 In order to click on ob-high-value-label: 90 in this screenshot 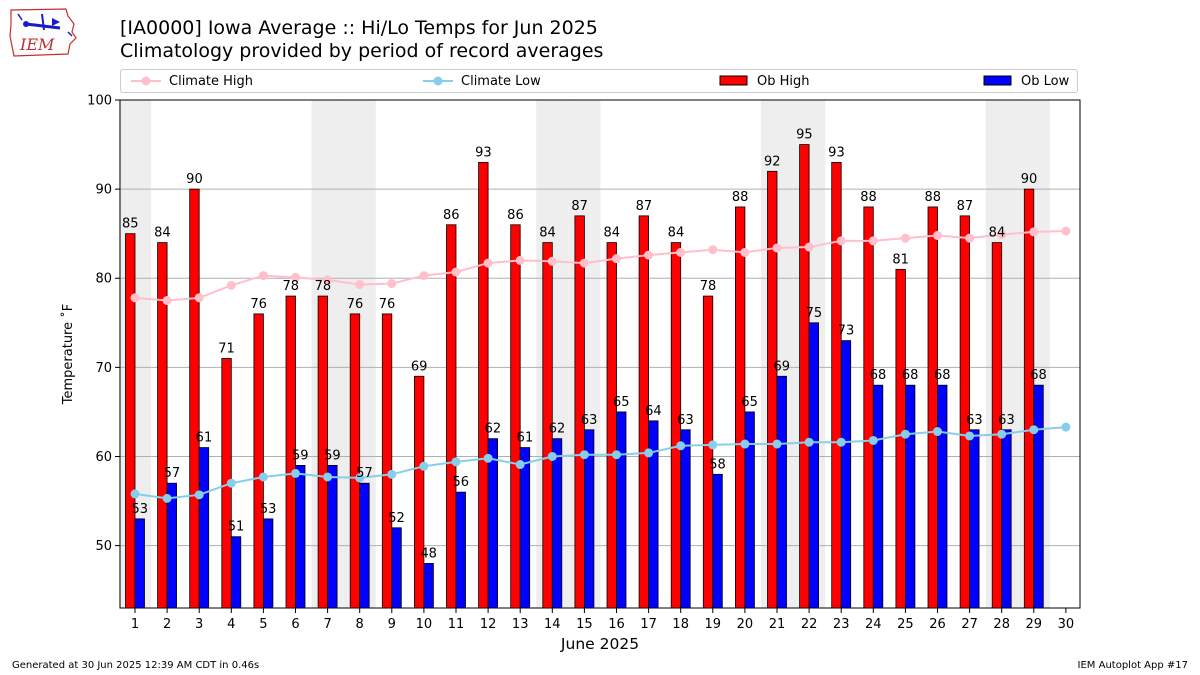, I will do `click(1029, 179)`.